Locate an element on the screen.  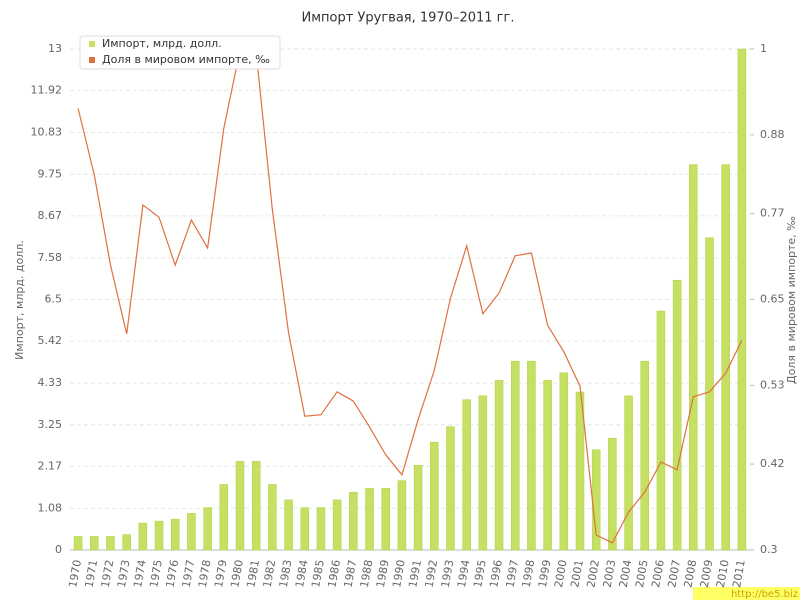
y2-tick-label: 0.53 is located at coordinates (772, 384).